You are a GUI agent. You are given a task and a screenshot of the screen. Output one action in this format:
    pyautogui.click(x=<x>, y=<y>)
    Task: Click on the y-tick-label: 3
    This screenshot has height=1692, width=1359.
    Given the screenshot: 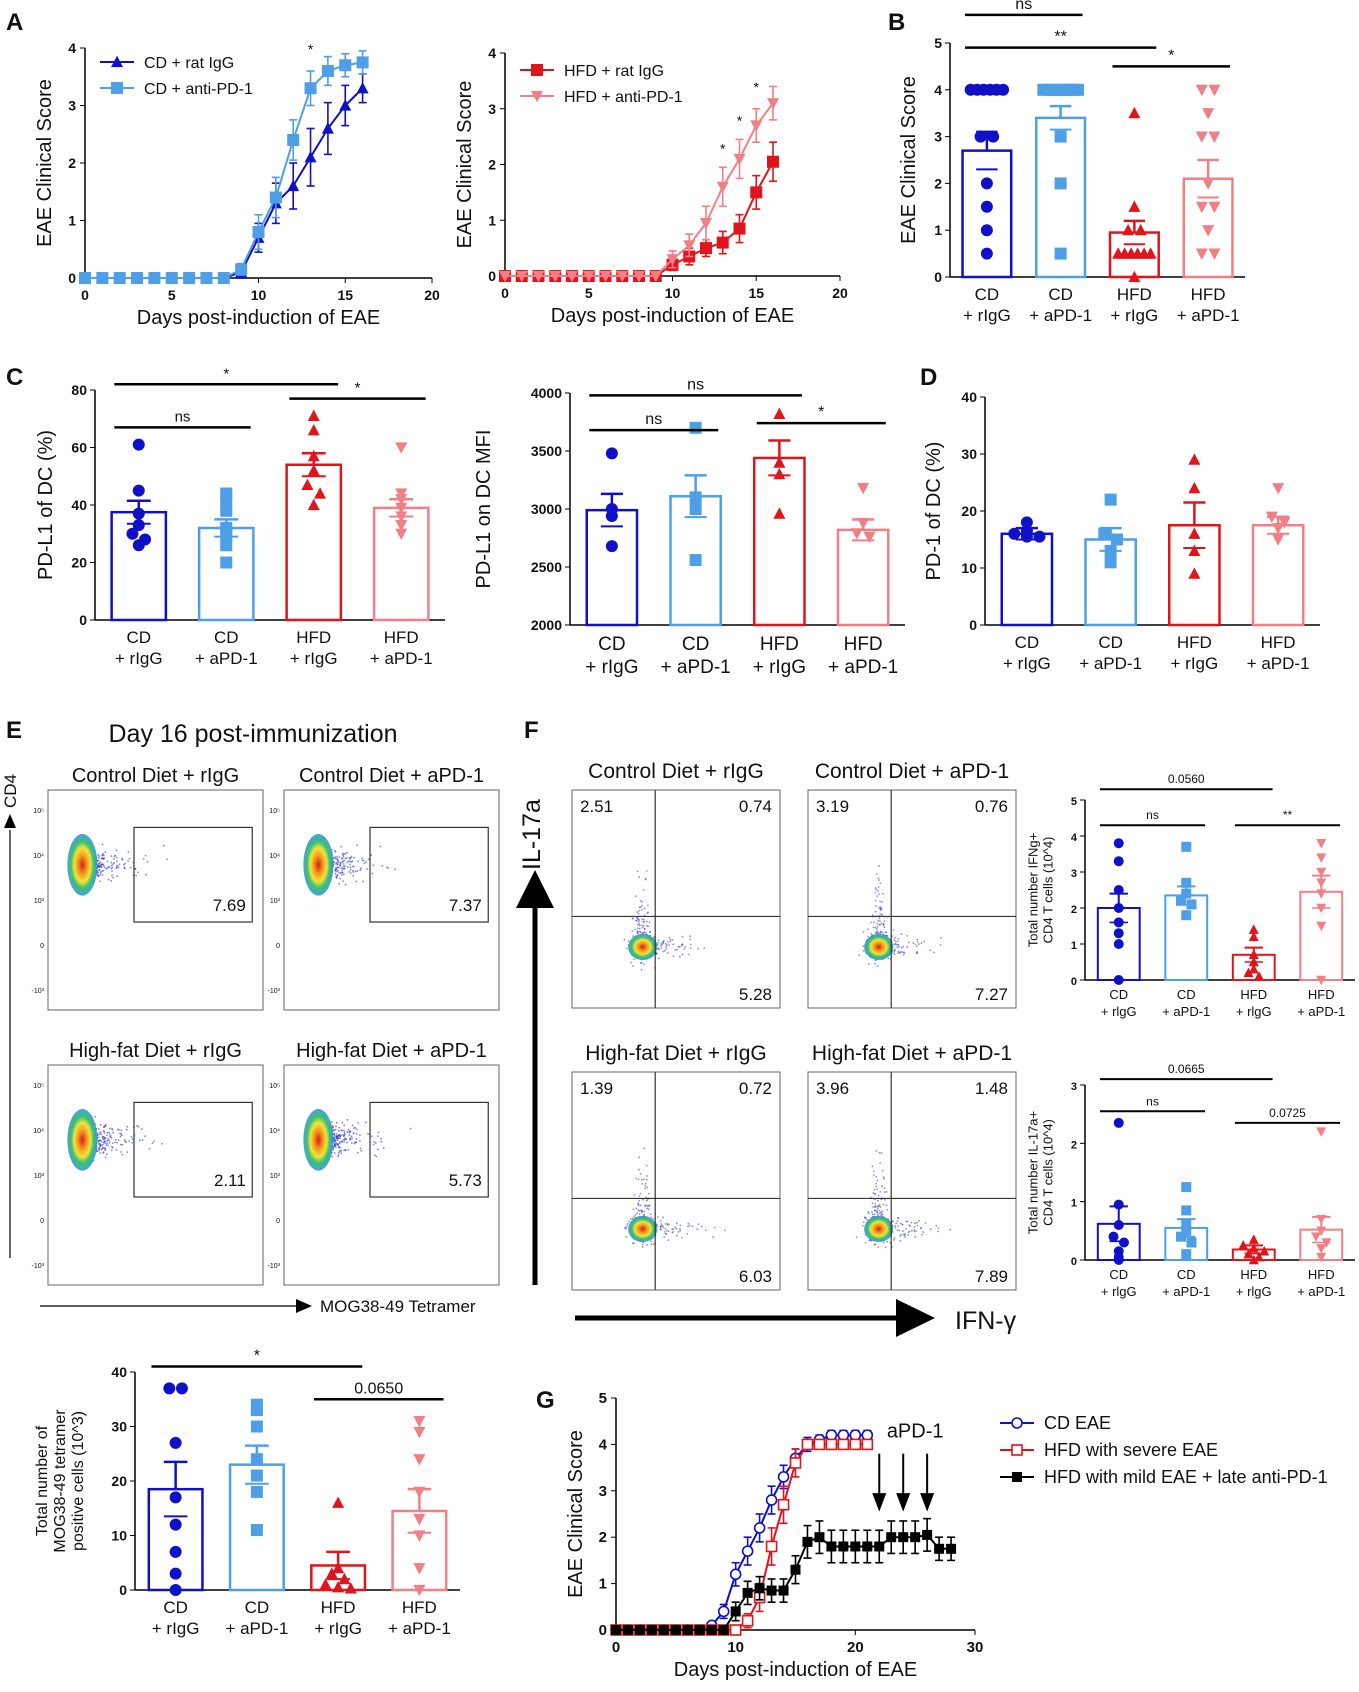 What is the action you would take?
    pyautogui.click(x=1074, y=1087)
    